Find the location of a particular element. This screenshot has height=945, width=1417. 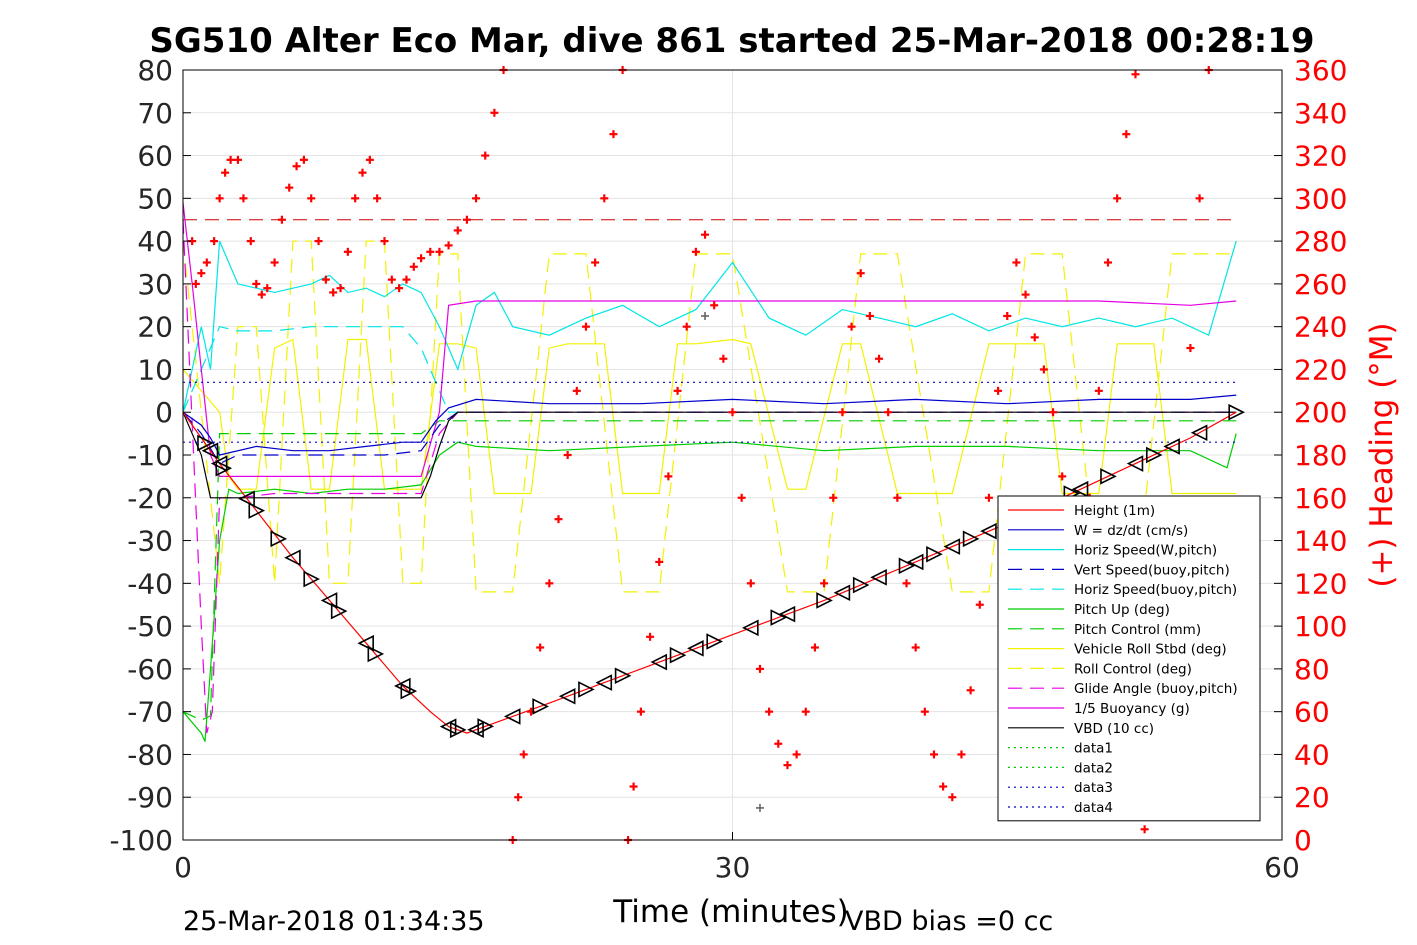

y-right-tick-label: 140 is located at coordinates (1320, 541).